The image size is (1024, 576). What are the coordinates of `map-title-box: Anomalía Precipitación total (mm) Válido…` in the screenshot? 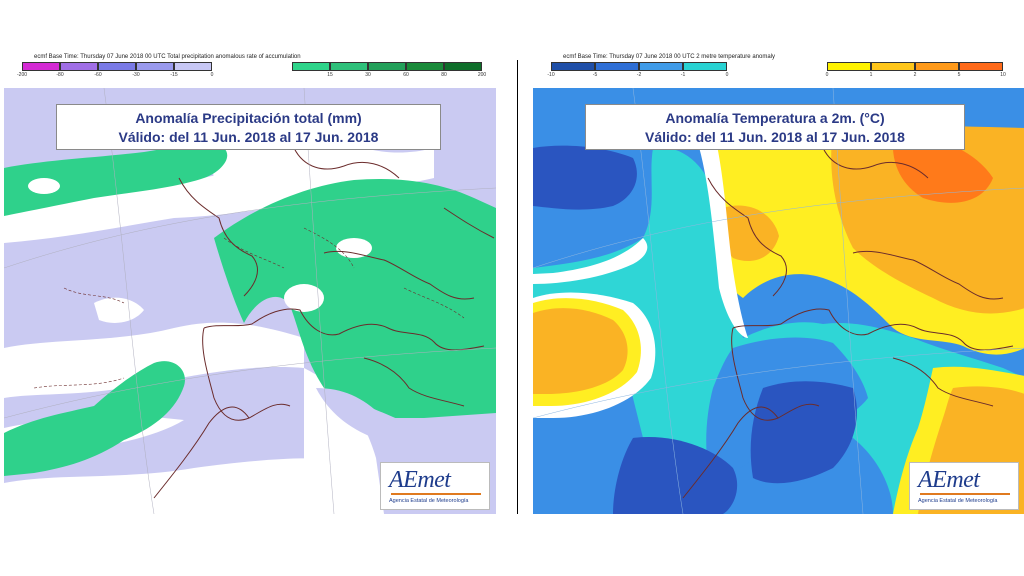 It's located at (248, 127).